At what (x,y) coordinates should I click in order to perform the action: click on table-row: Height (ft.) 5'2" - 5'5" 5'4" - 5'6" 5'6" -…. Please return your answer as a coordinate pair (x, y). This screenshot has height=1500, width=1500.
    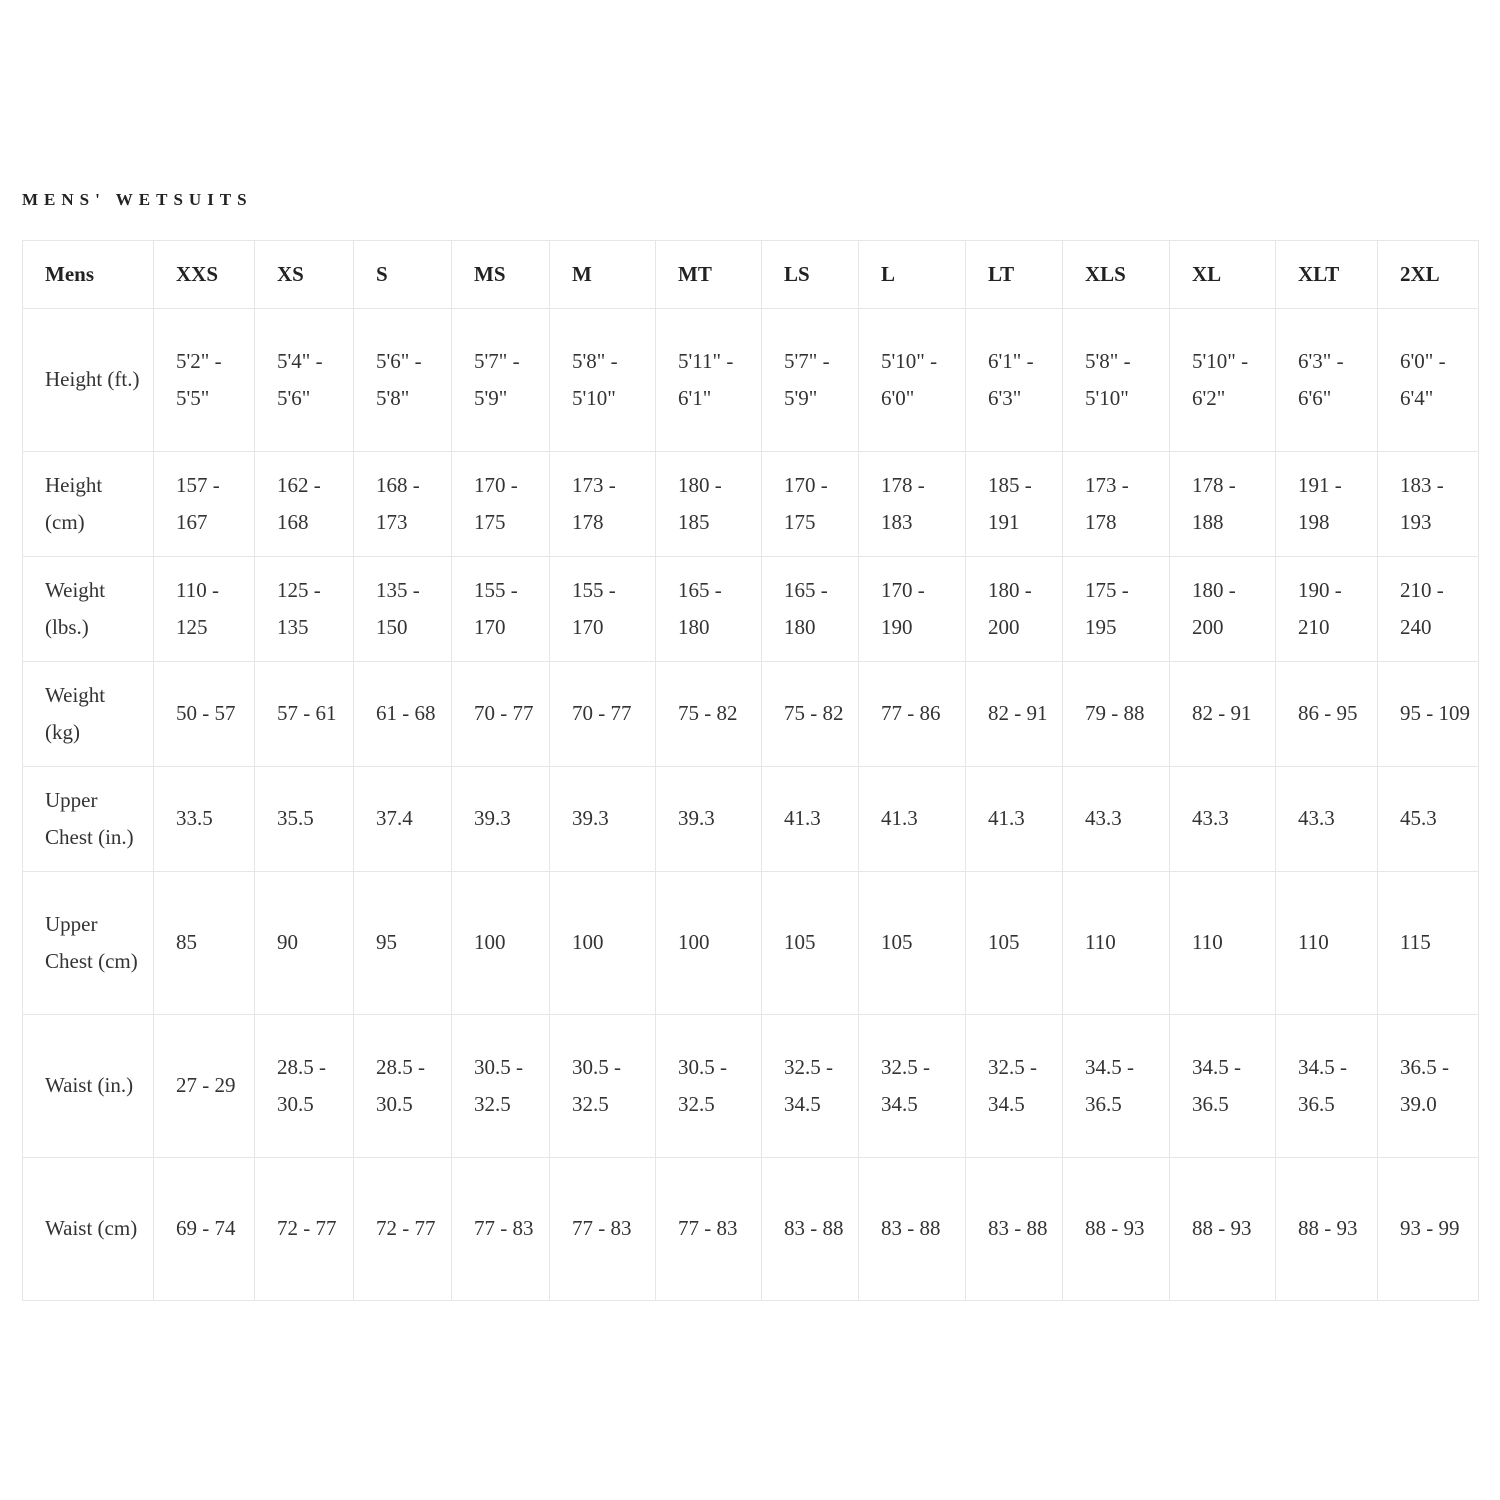
    Looking at the image, I should click on (750, 380).